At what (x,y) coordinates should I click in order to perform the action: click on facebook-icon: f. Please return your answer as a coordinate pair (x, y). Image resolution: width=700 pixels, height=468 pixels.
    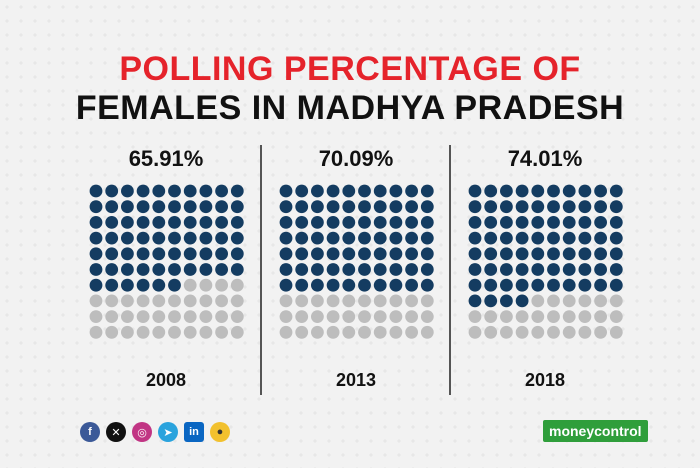
    Looking at the image, I should click on (90, 432).